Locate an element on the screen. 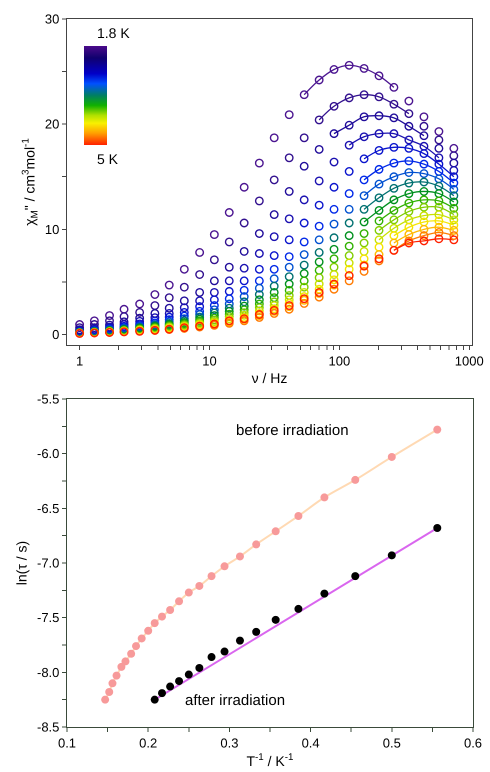 This screenshot has width=490, height=772. x-tick-label: 0.4 is located at coordinates (311, 743).